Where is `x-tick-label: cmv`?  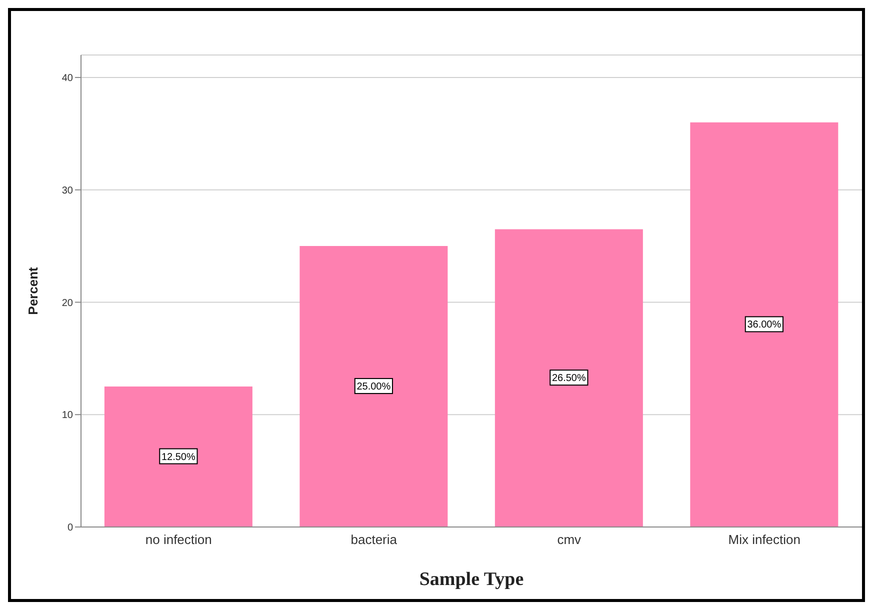
x-tick-label: cmv is located at coordinates (569, 540).